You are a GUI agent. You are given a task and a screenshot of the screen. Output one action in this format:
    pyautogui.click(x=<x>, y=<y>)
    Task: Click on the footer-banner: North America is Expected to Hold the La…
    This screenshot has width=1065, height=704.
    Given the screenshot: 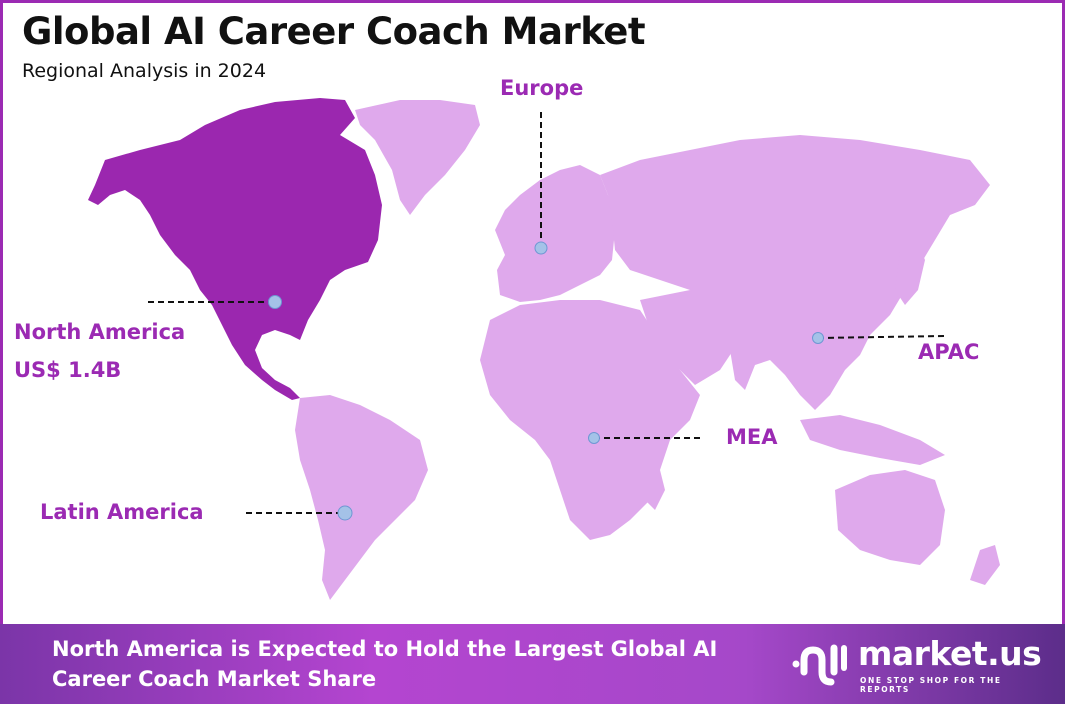 What is the action you would take?
    pyautogui.click(x=532, y=664)
    